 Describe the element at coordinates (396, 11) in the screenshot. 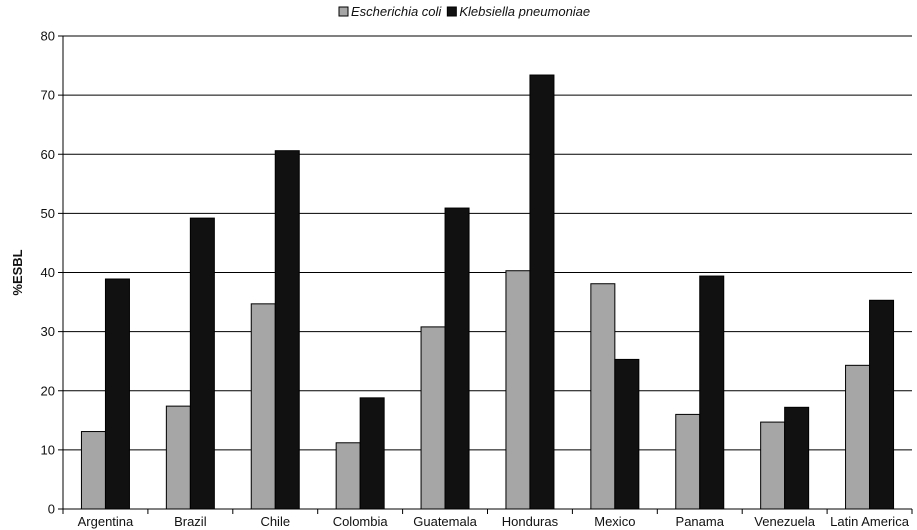

I see `legend-label-ecoli: Escherichia coli` at that location.